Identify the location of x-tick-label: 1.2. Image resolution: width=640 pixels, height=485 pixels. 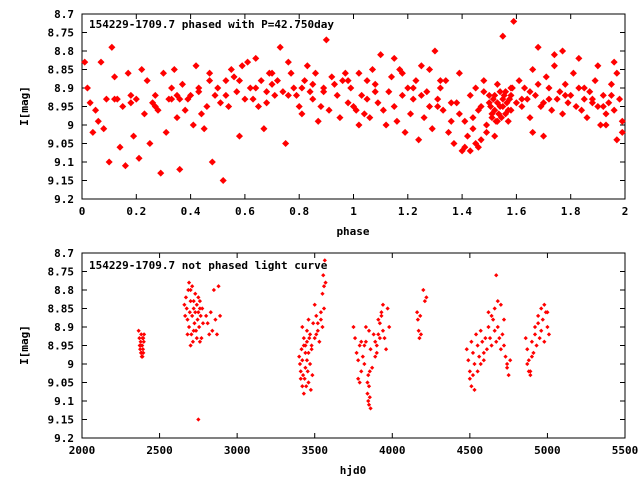
(408, 211).